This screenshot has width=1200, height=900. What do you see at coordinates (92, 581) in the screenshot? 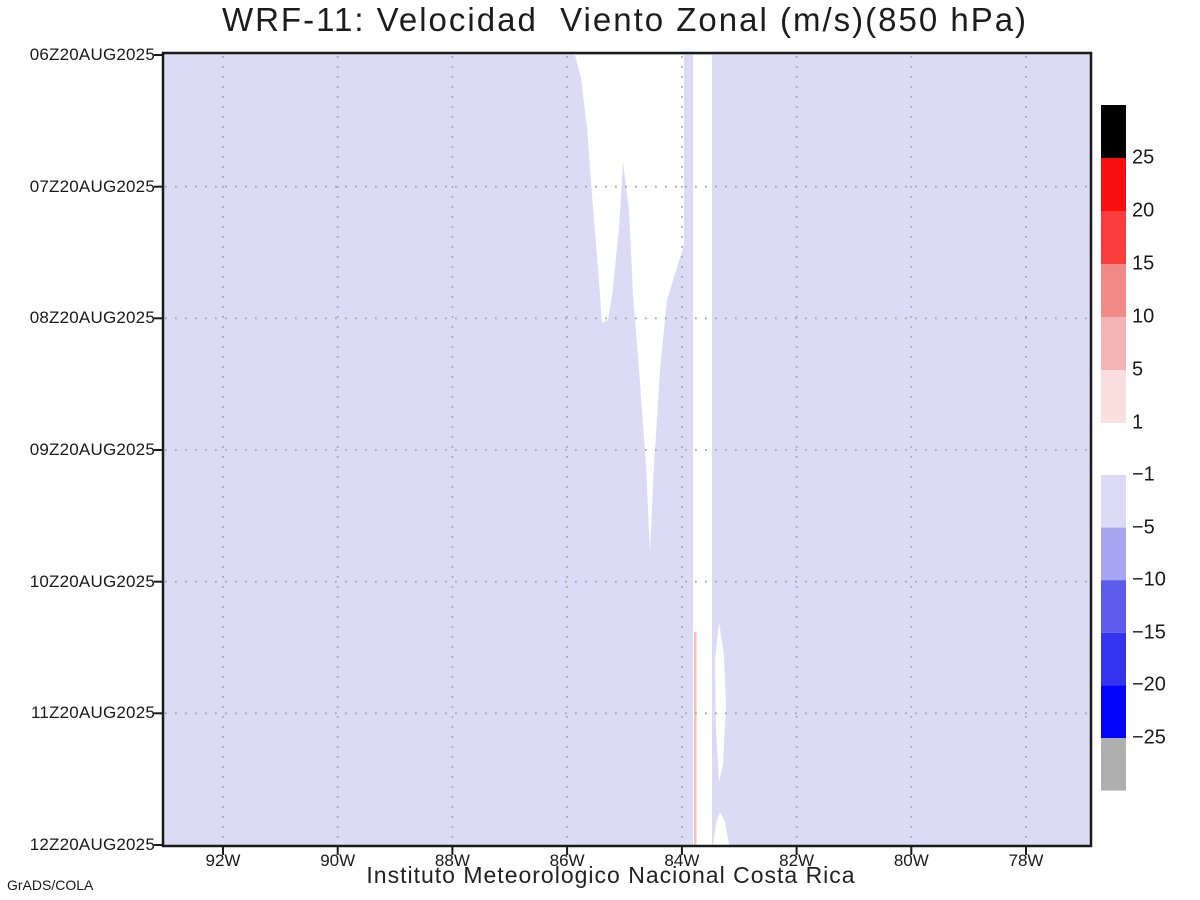
I see `y-axis-label: 10Z20AUG2025` at bounding box center [92, 581].